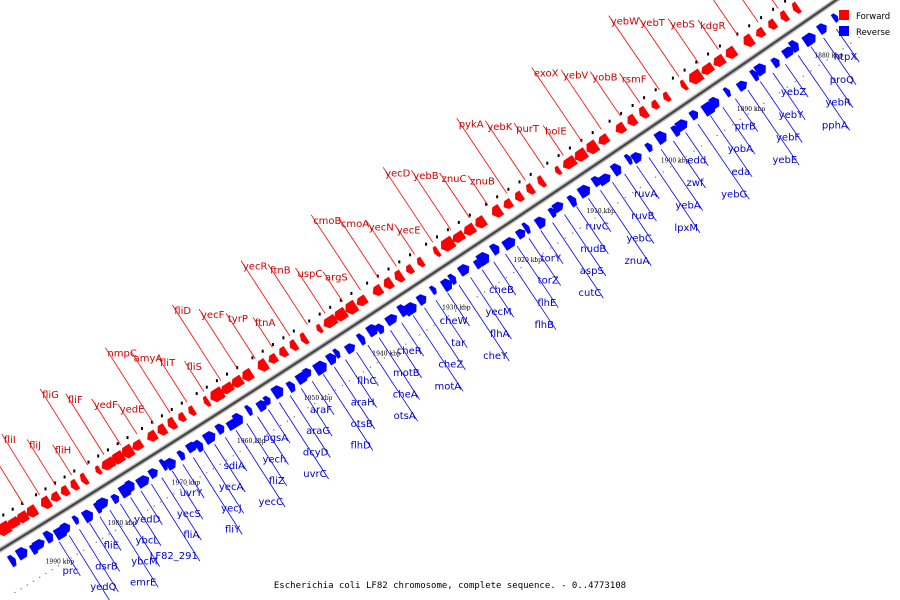 The image size is (900, 600). Describe the element at coordinates (505, 150) in the screenshot. I see `forward-leader-yebk` at that location.